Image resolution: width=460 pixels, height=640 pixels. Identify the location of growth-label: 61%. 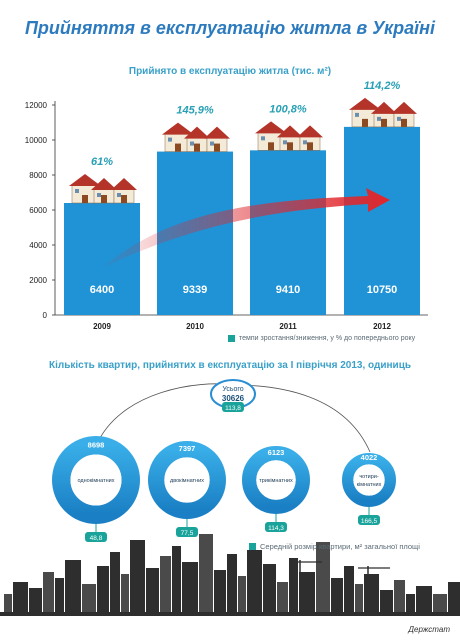
(102, 162).